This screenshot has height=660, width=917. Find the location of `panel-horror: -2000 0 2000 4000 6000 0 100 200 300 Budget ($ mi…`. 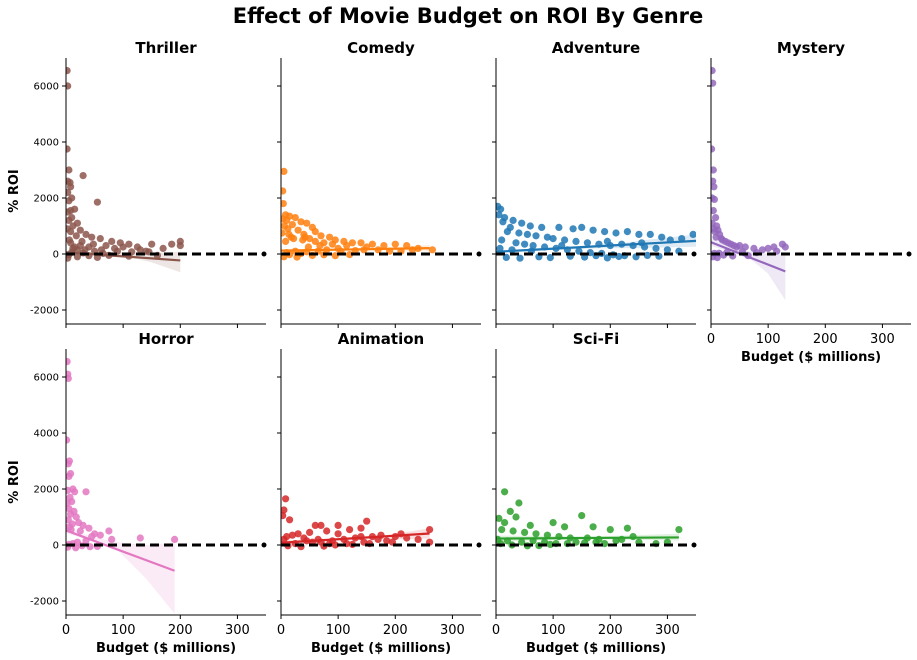

panel-horror: -2000 0 2000 4000 6000 0 100 200 300 Budget ($ mi… is located at coordinates (137, 493).